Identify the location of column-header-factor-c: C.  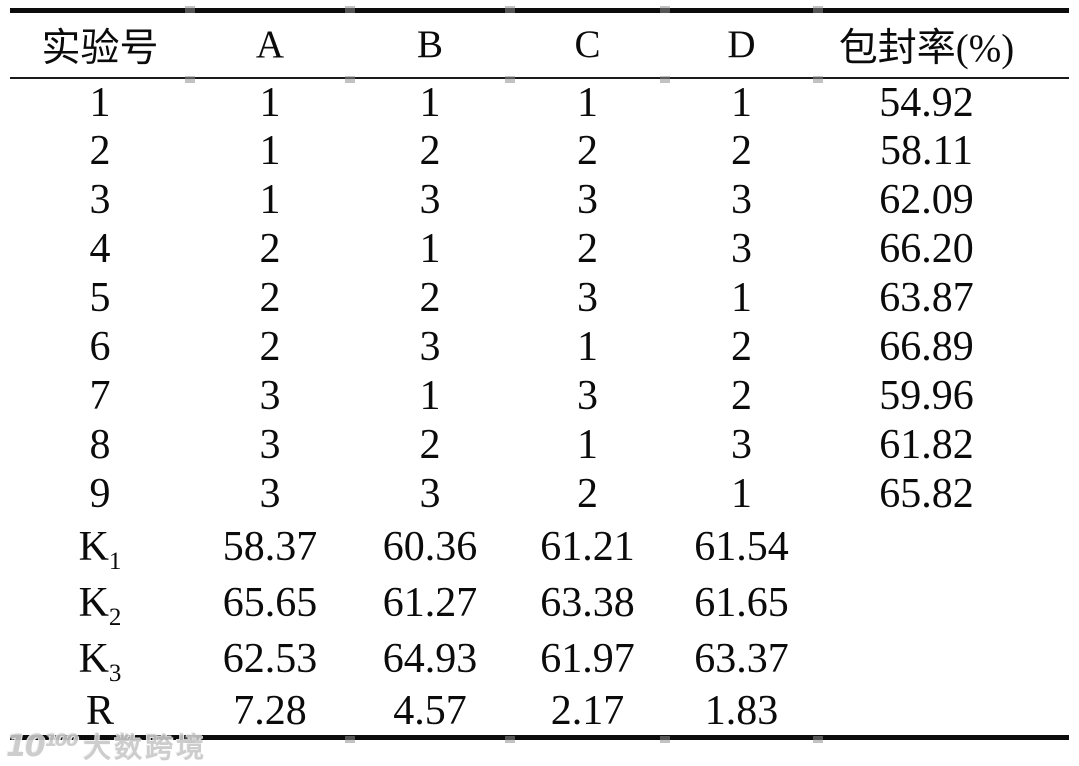
(587, 44).